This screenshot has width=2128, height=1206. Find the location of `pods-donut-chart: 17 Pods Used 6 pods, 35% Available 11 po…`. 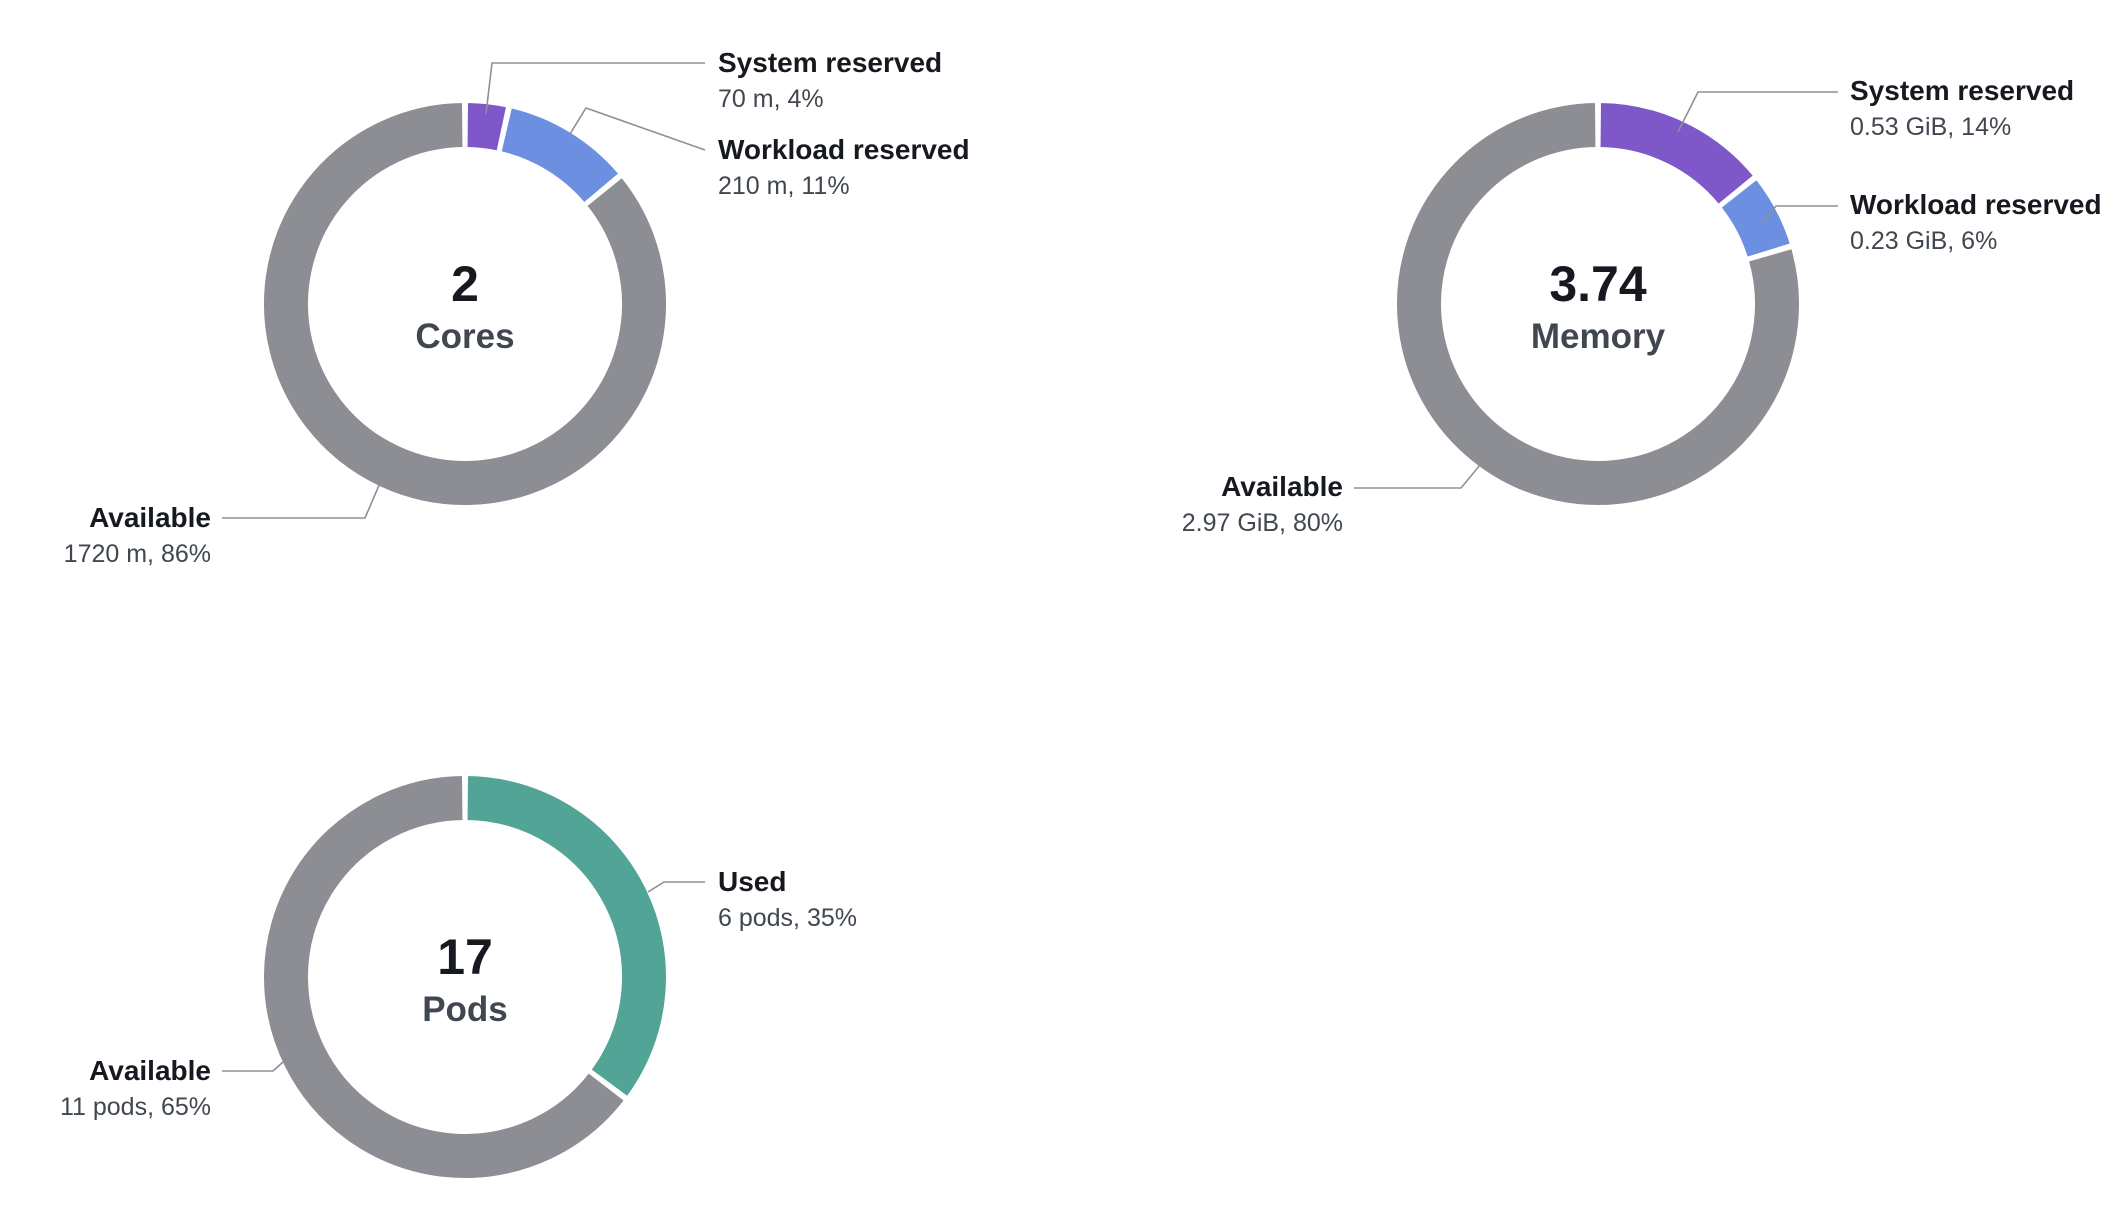

pods-donut-chart: 17 Pods Used 6 pods, 35% Available 11 po… is located at coordinates (458, 977).